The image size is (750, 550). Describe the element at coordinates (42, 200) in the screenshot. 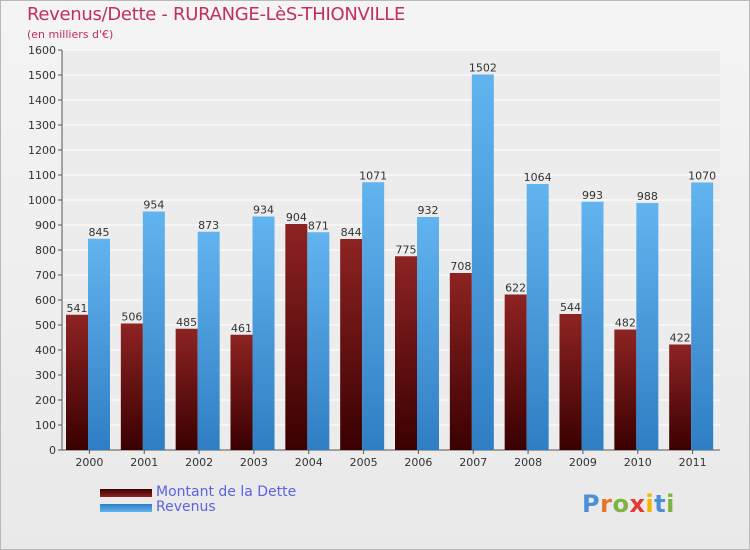

I see `y-tick-label: 1000` at that location.